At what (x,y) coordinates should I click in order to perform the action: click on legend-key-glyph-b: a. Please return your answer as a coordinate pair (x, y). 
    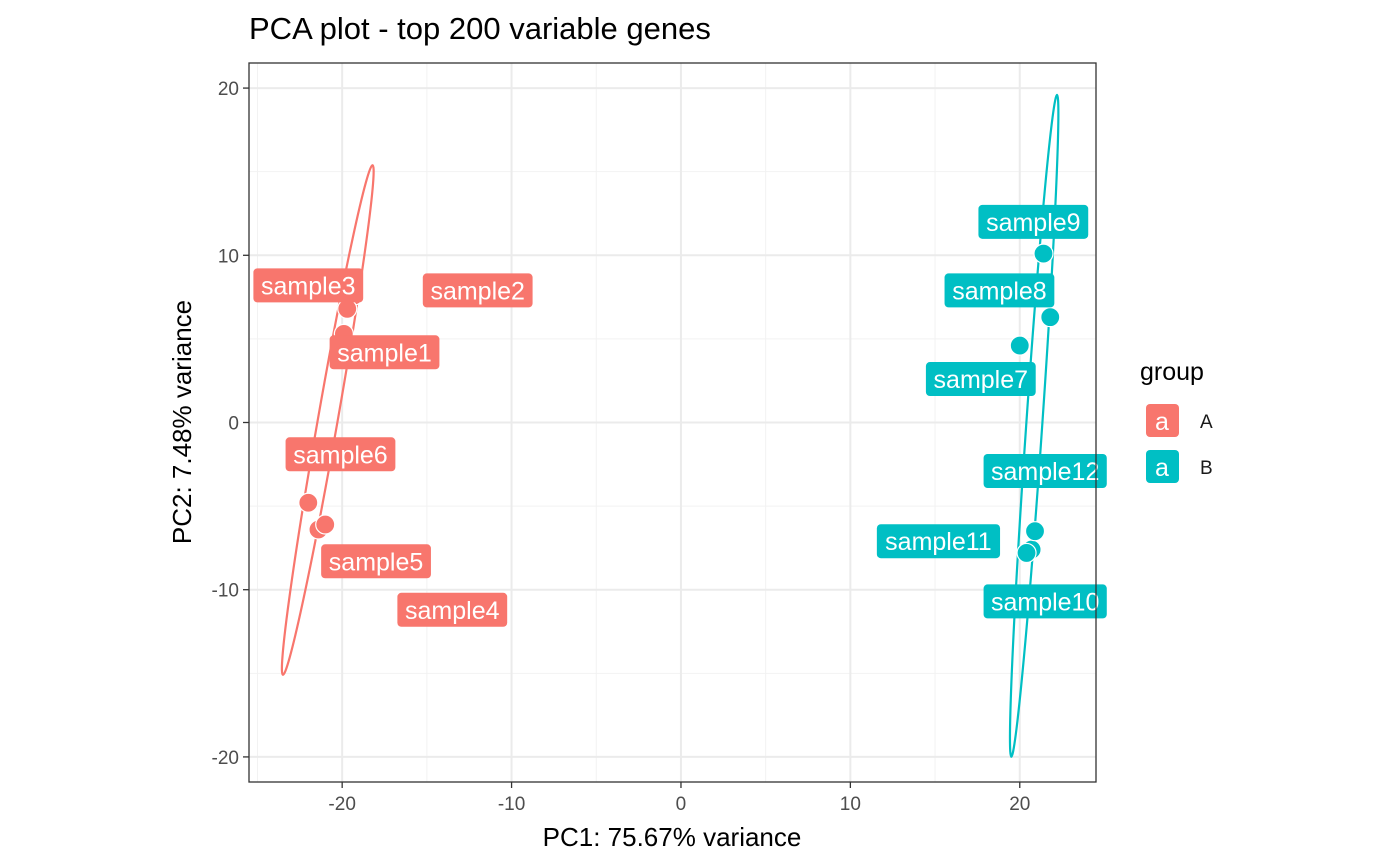
    Looking at the image, I should click on (1162, 468).